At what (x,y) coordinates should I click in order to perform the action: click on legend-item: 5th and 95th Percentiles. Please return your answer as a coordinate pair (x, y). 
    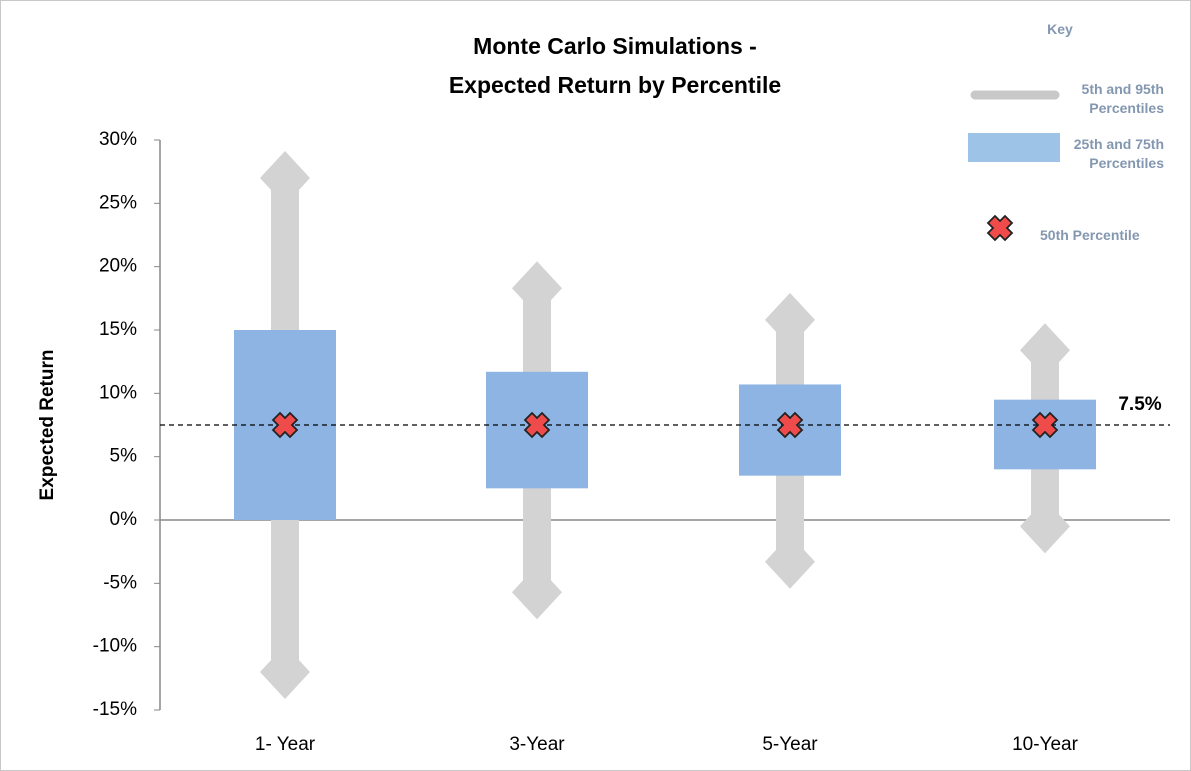
    Looking at the image, I should click on (1122, 98).